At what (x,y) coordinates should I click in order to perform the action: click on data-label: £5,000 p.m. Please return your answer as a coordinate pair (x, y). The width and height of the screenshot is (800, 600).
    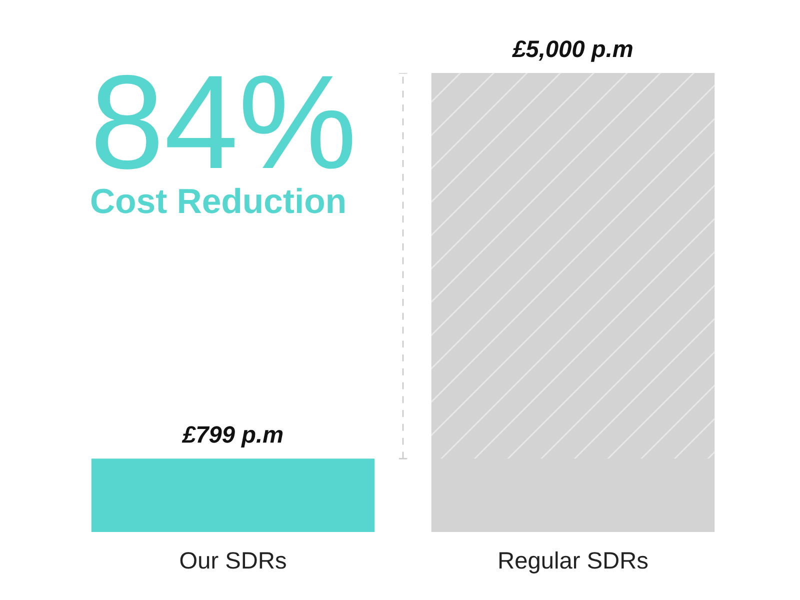
    Looking at the image, I should click on (572, 51).